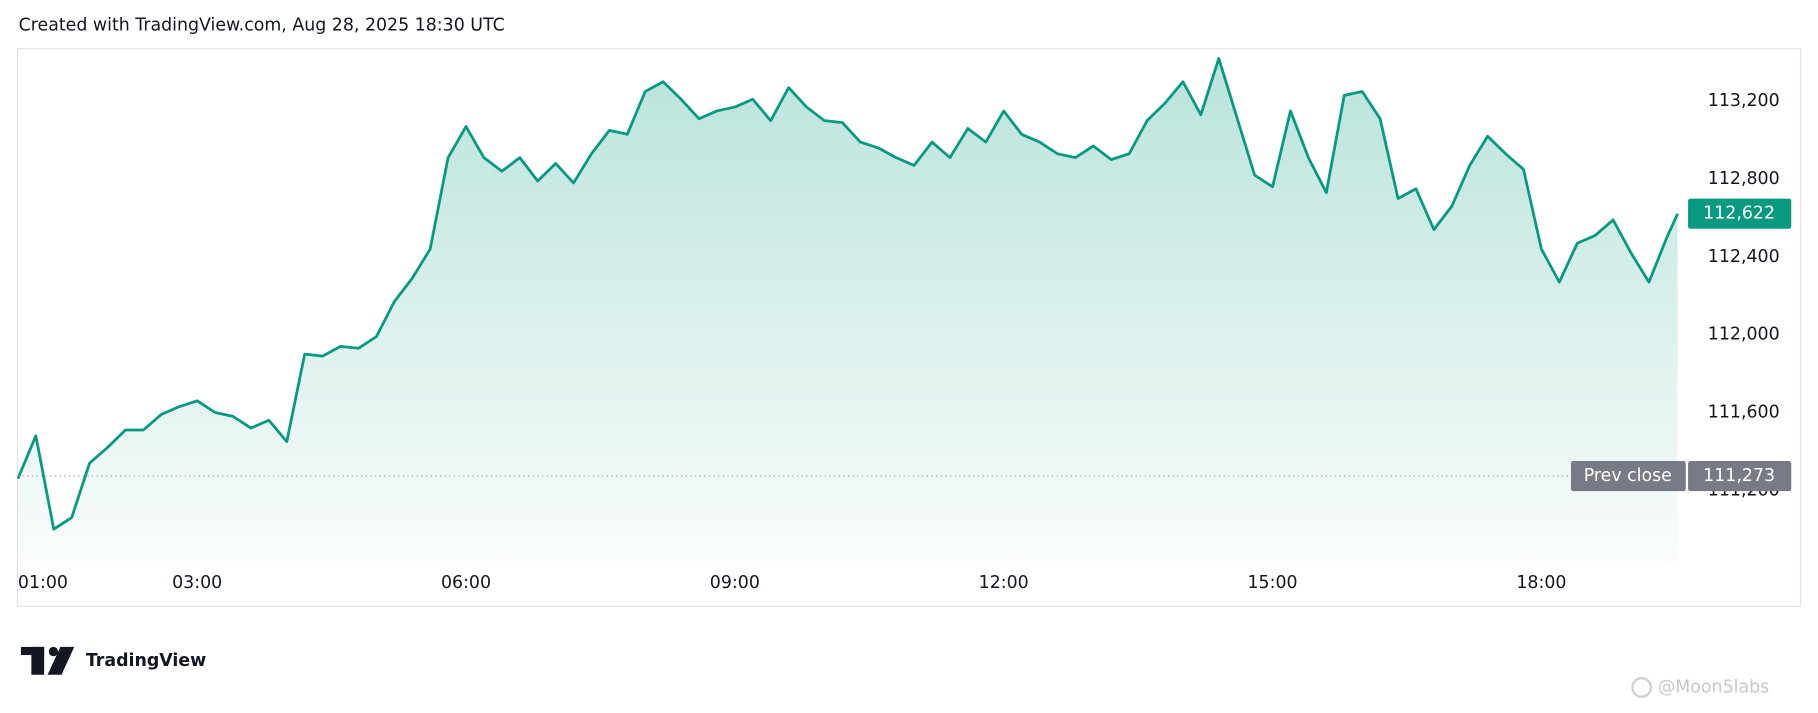 This screenshot has height=713, width=1818. Describe the element at coordinates (1642, 687) in the screenshot. I see `watermark-icon` at that location.